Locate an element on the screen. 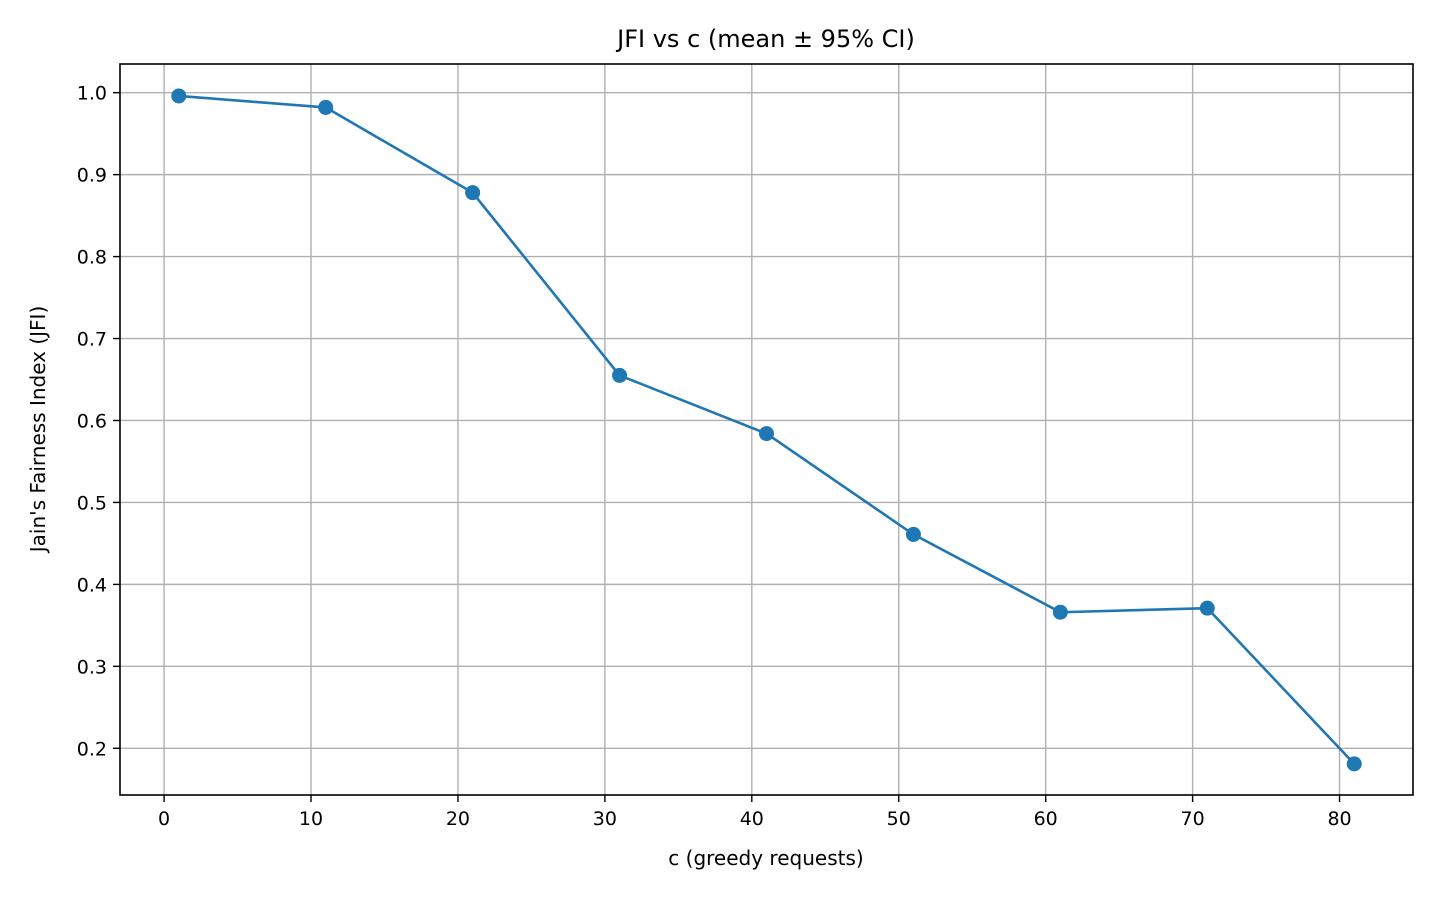 This screenshot has height=900, width=1440. x-tick-label: 30 is located at coordinates (605, 819).